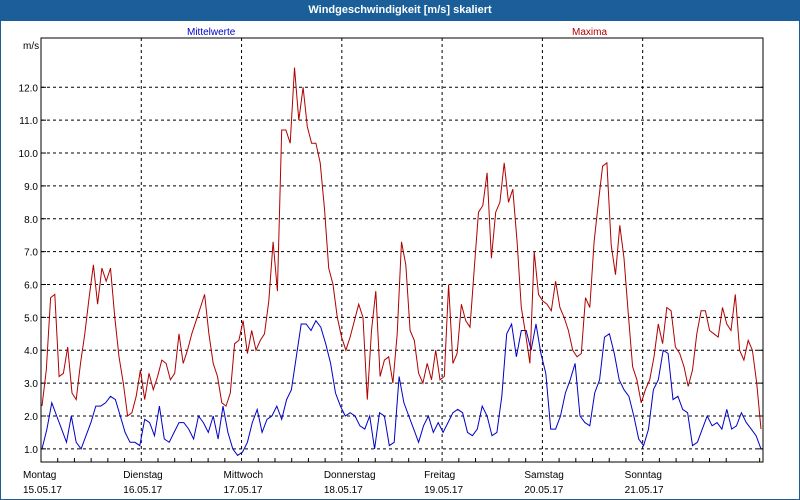  What do you see at coordinates (31, 286) in the screenshot?
I see `y-tick-label: 6.0` at bounding box center [31, 286].